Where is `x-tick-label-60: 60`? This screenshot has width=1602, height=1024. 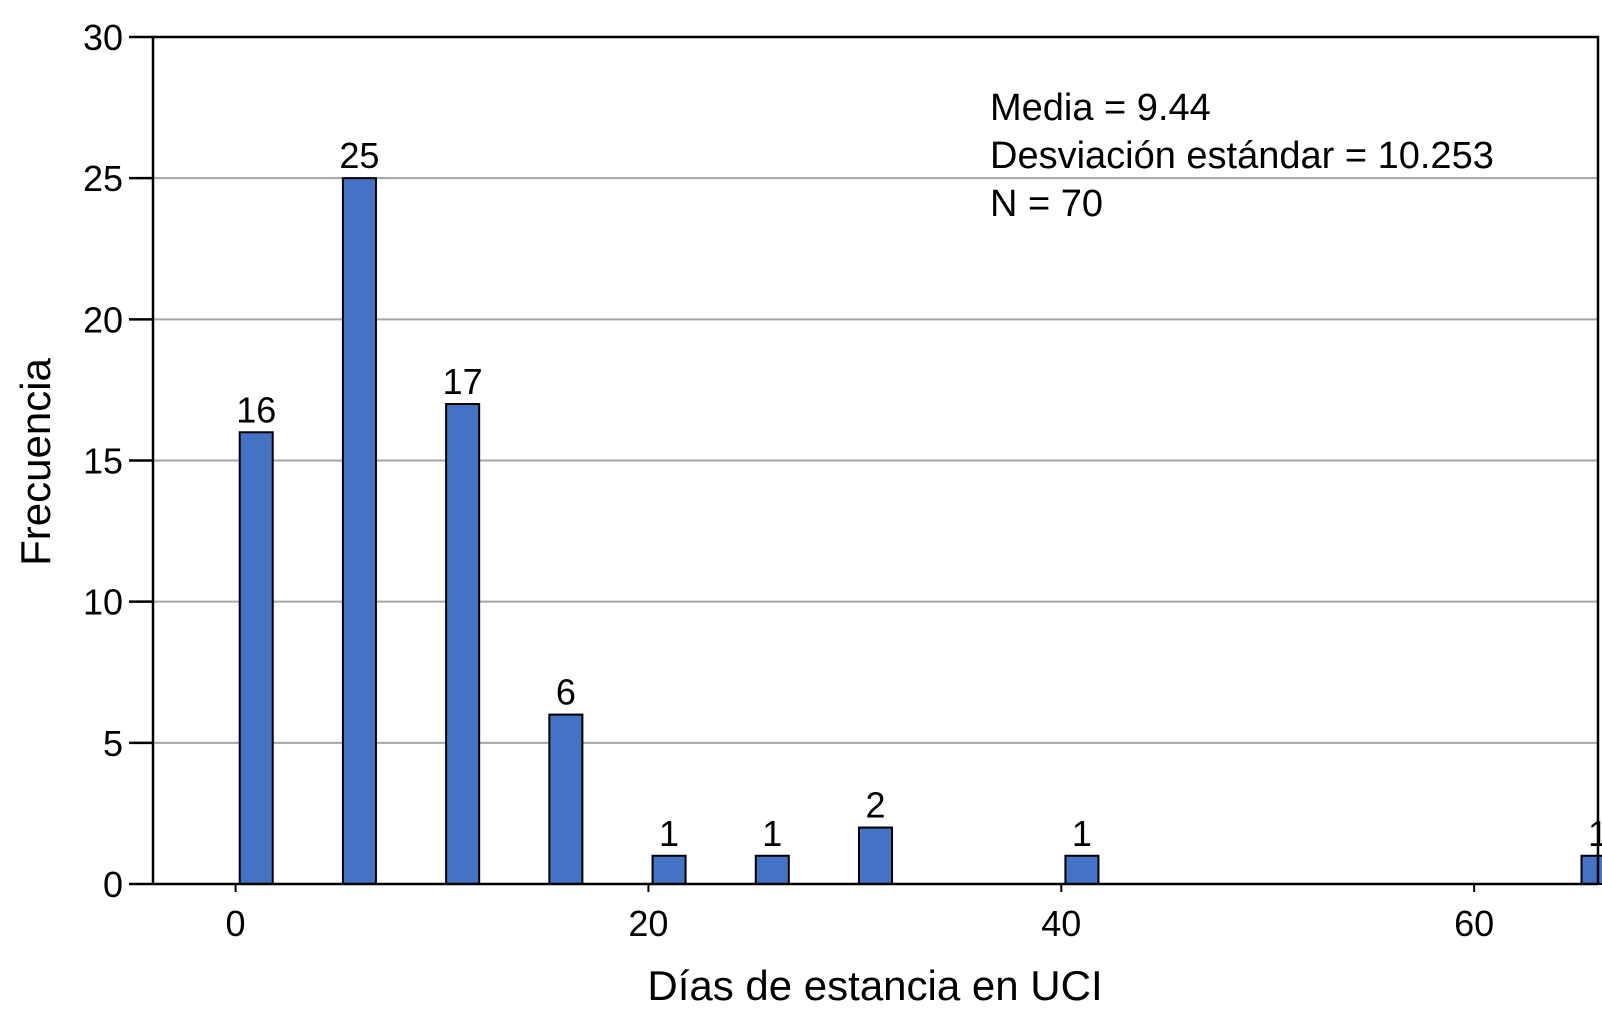
x-tick-label-60: 60 is located at coordinates (1474, 923).